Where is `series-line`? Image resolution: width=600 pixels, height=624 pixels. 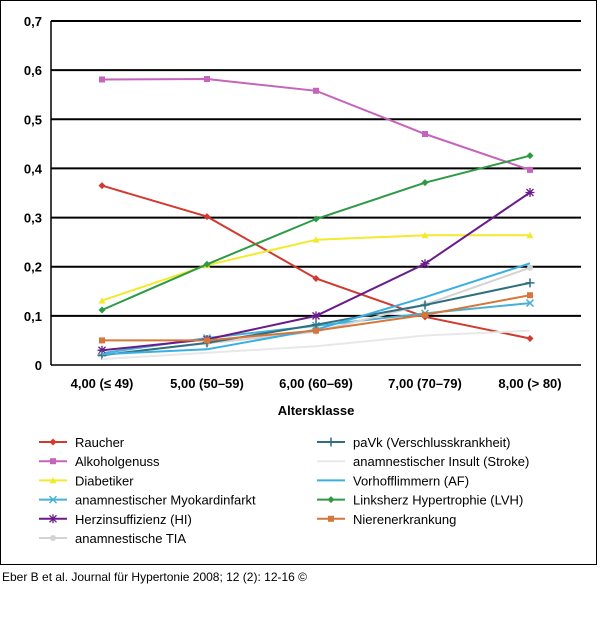
series-line is located at coordinates (316, 345).